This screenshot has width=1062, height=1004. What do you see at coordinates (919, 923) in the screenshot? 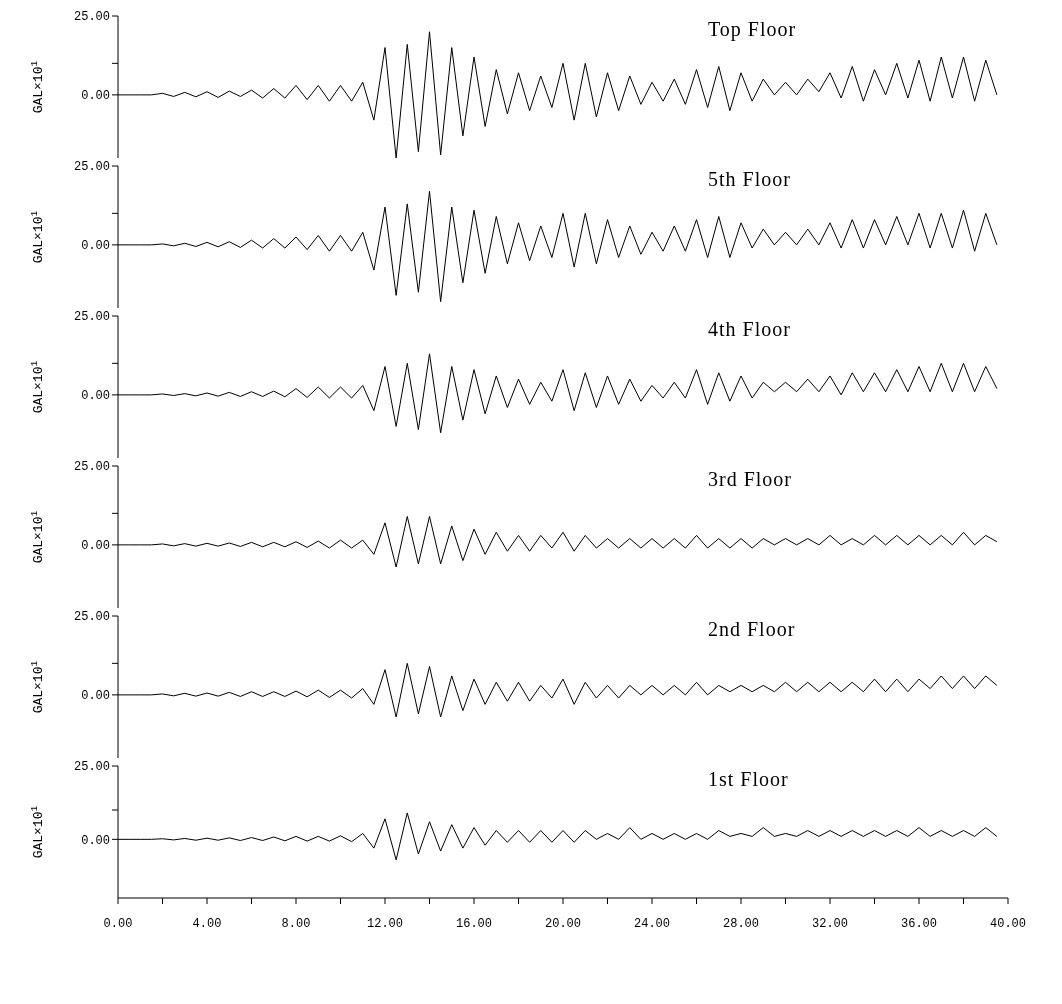
I see `x-tick-label: 36.00` at bounding box center [919, 923].